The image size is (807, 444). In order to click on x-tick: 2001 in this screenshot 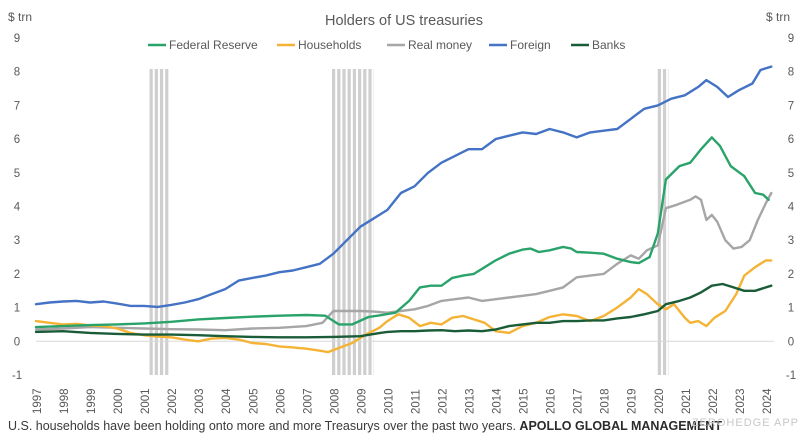, I will do `click(146, 401)`.